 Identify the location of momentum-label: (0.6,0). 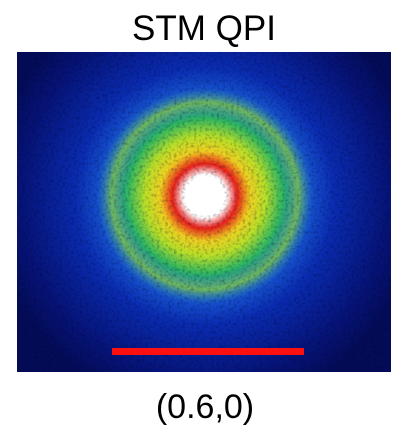
(205, 407).